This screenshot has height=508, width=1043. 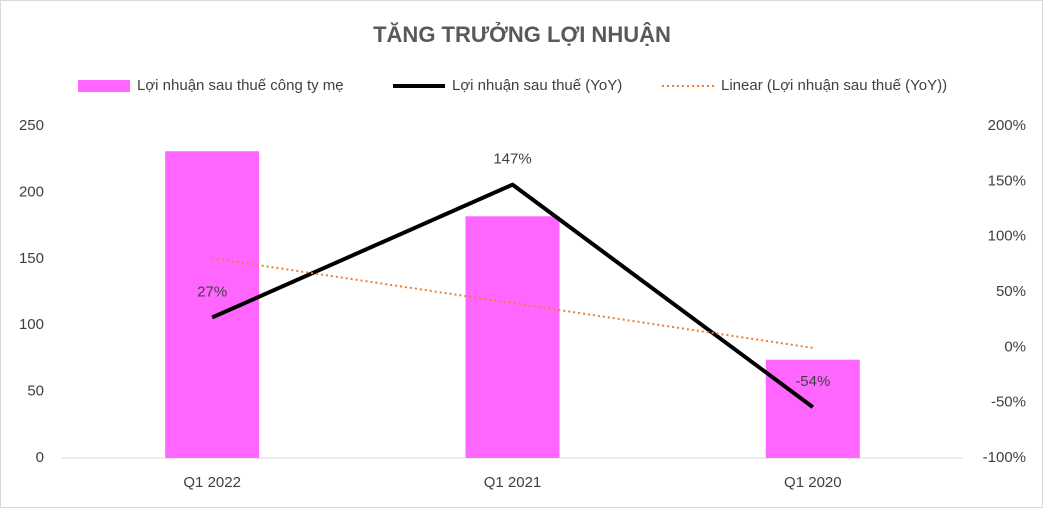 I want to click on x-tick-label: Q1 2021, so click(x=513, y=482).